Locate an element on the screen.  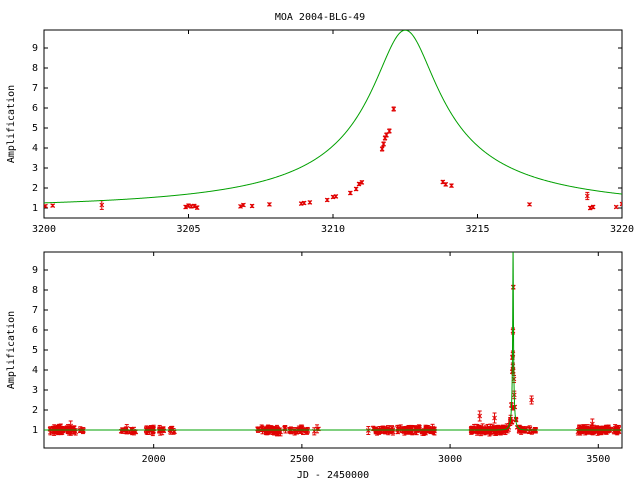
x-tick-label: 3500 is located at coordinates (598, 459).